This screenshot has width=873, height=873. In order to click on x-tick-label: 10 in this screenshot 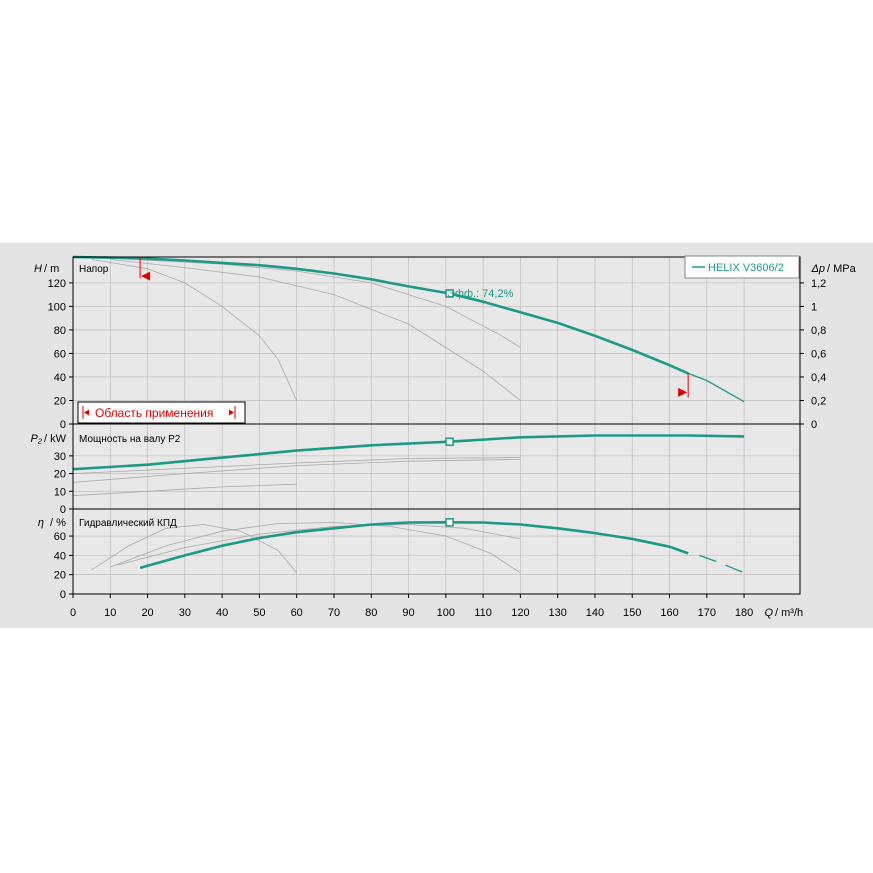, I will do `click(110, 613)`.